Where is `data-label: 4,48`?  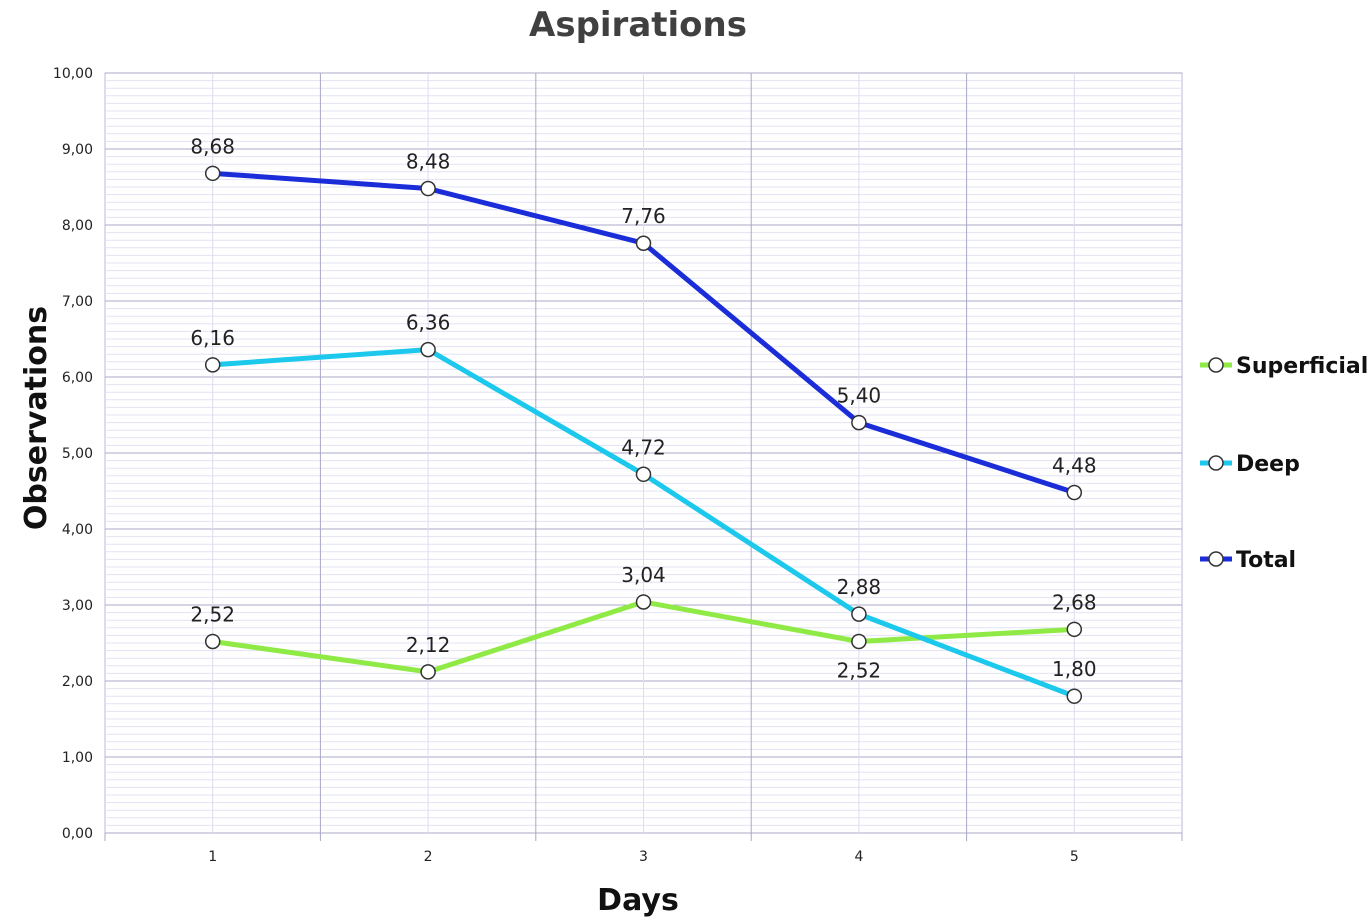
data-label: 4,48 is located at coordinates (1074, 466).